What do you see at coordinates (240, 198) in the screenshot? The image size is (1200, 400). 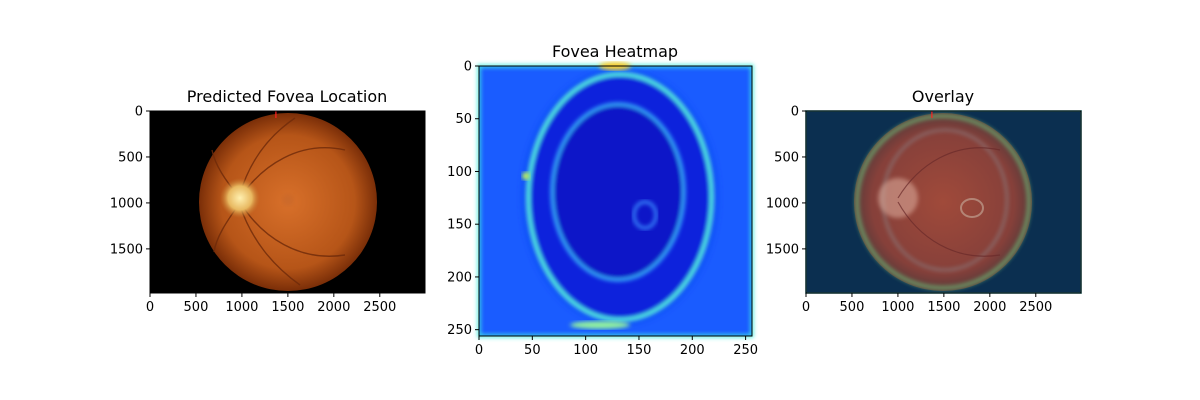 I see `optic-disc` at bounding box center [240, 198].